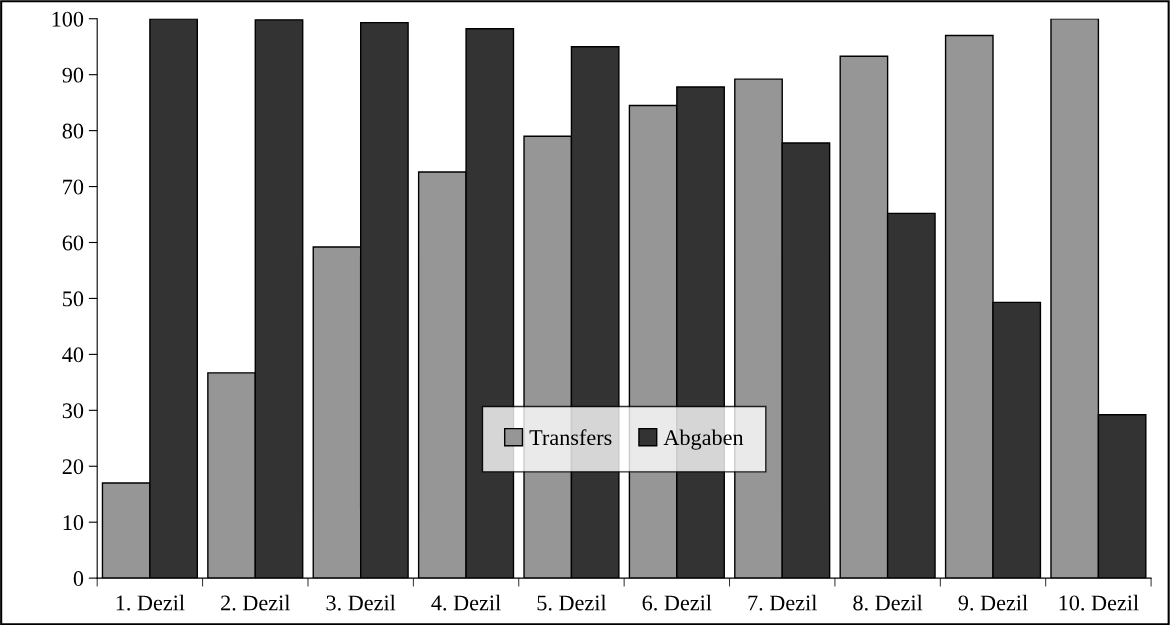  I want to click on x-tick-label: 8. Dezil, so click(888, 602).